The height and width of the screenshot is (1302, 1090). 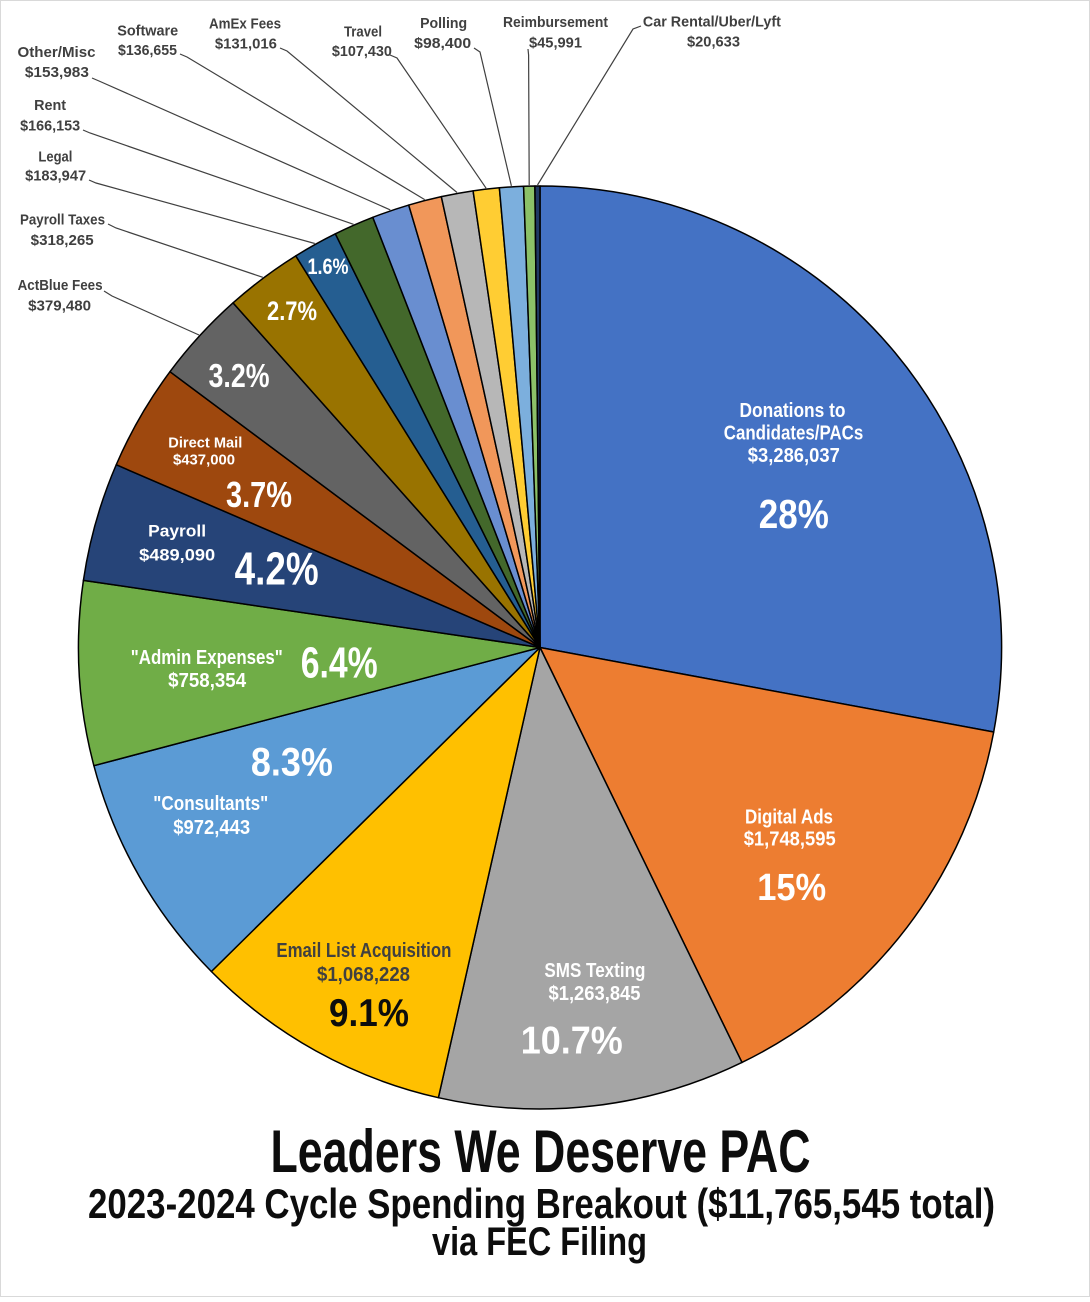 I want to click on svg-text: Digital Ads, so click(x=789, y=818).